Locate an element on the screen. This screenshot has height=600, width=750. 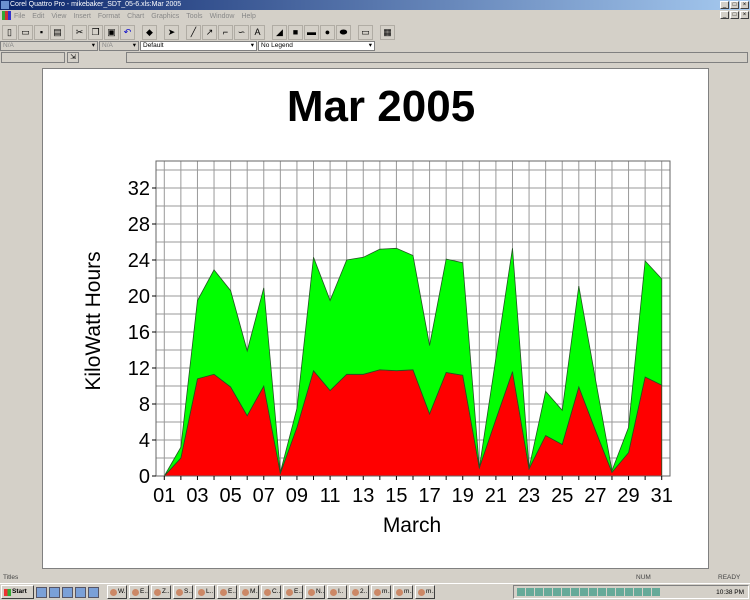
menu-insert: Insert is located at coordinates (82, 16).